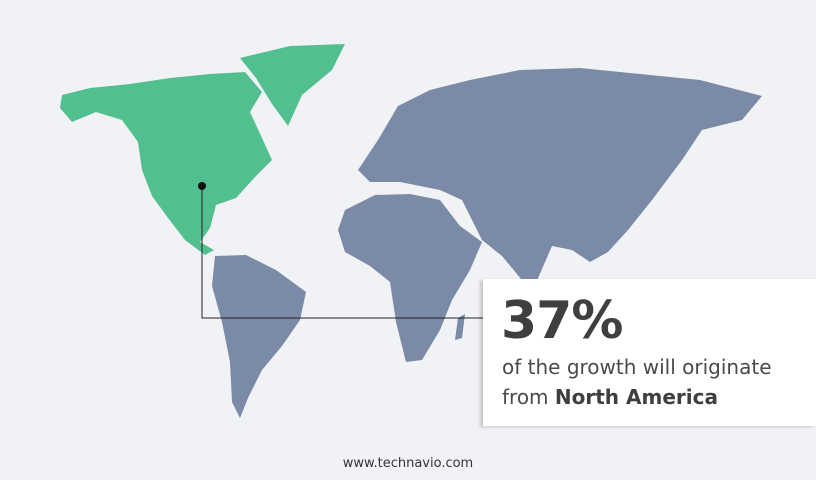  What do you see at coordinates (637, 367) in the screenshot?
I see `callout-text: of the growth will originate` at bounding box center [637, 367].